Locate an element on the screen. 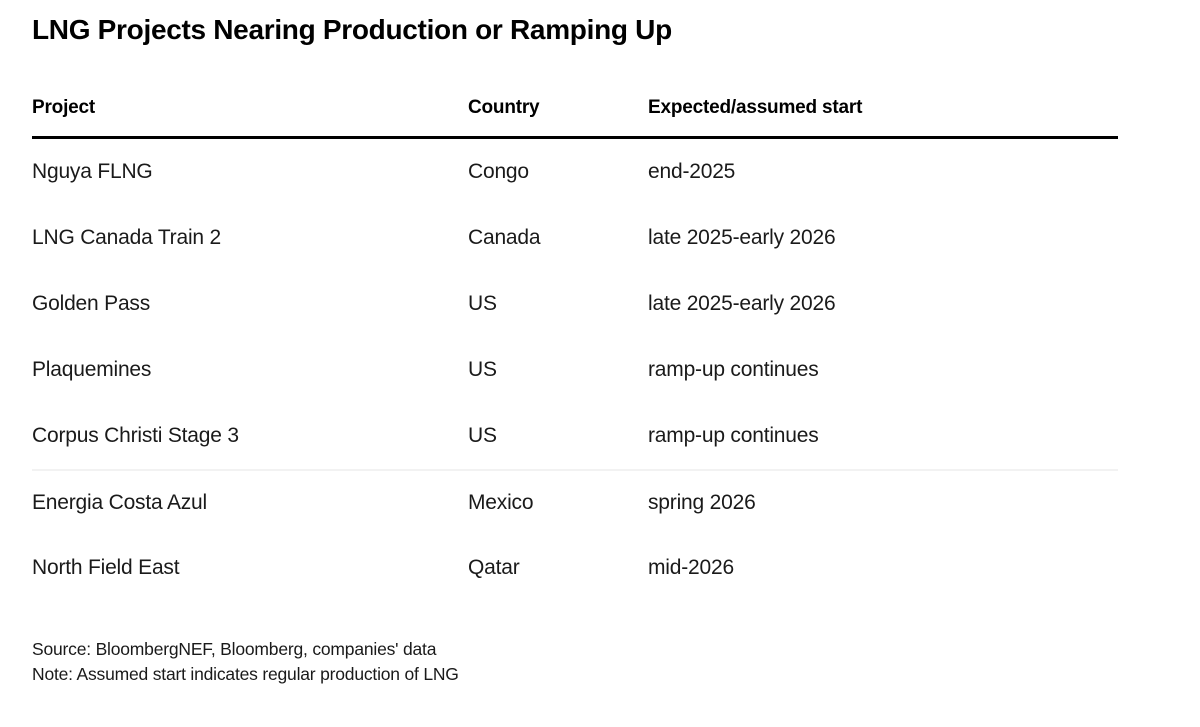 The image size is (1200, 727). country-cell: Qatar is located at coordinates (494, 567).